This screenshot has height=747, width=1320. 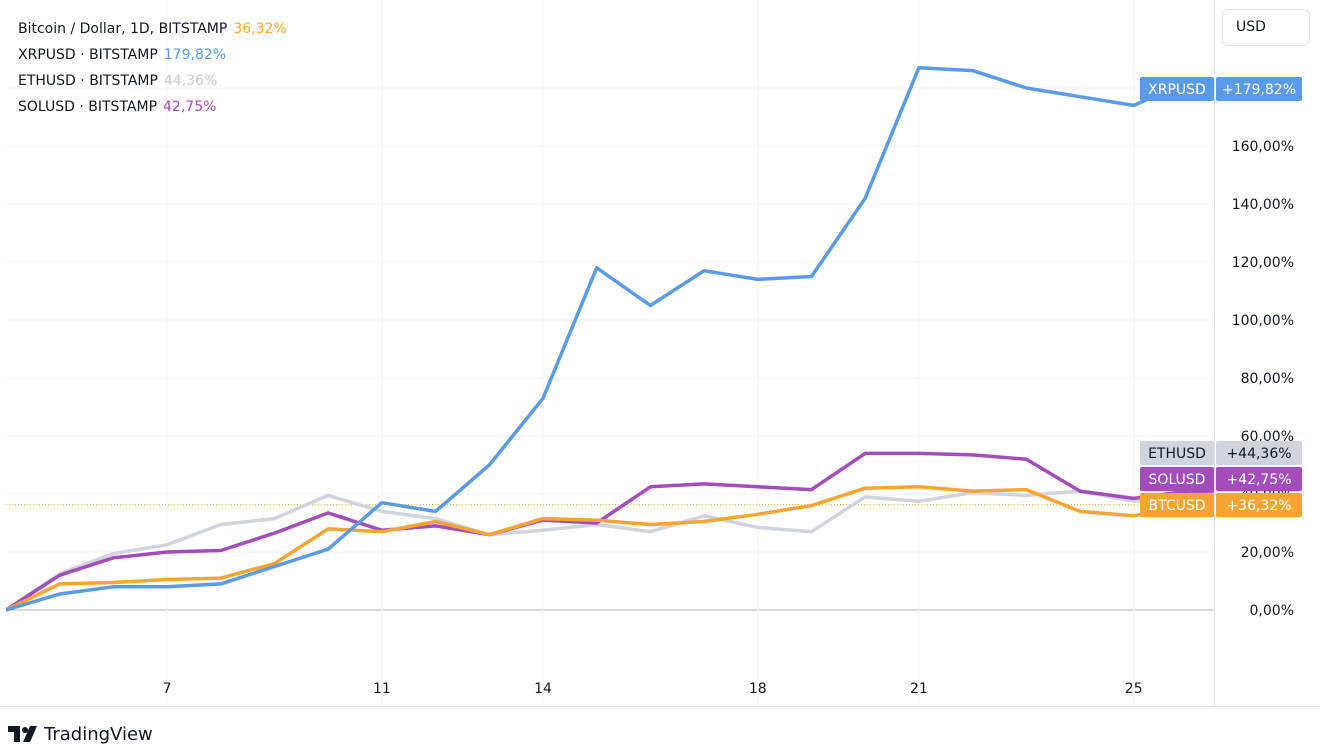 What do you see at coordinates (758, 689) in the screenshot?
I see `x-tick-label: 18` at bounding box center [758, 689].